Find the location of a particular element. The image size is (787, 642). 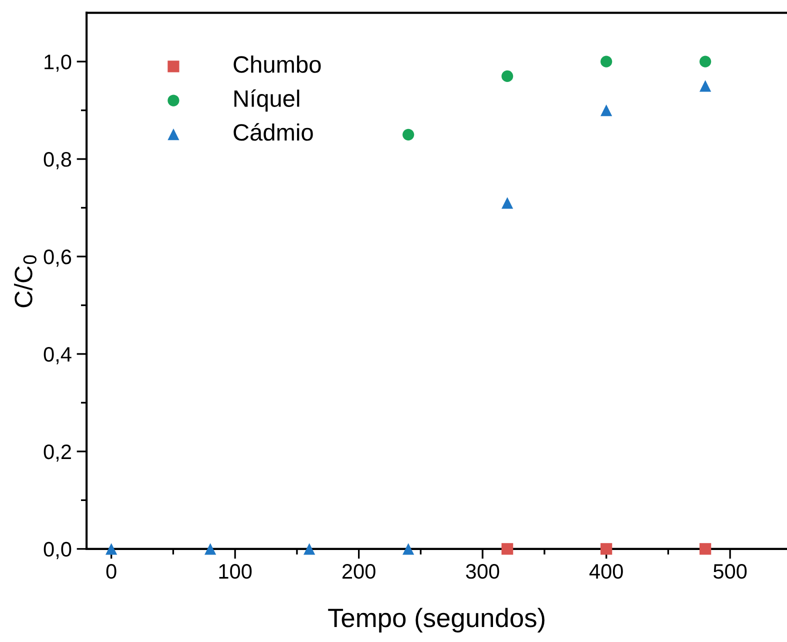

legend-label: Níquel is located at coordinates (267, 100).